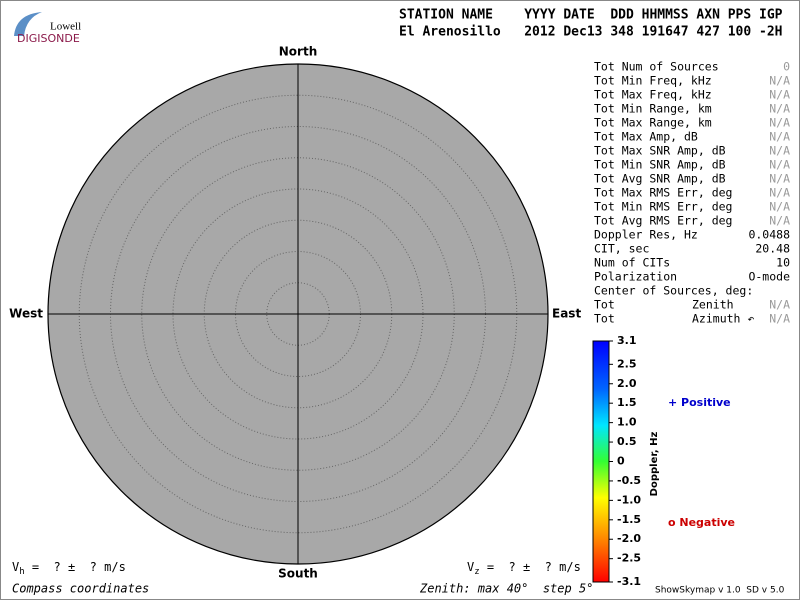  Describe the element at coordinates (632, 263) in the screenshot. I see `stat-label: Num of CITs` at that location.